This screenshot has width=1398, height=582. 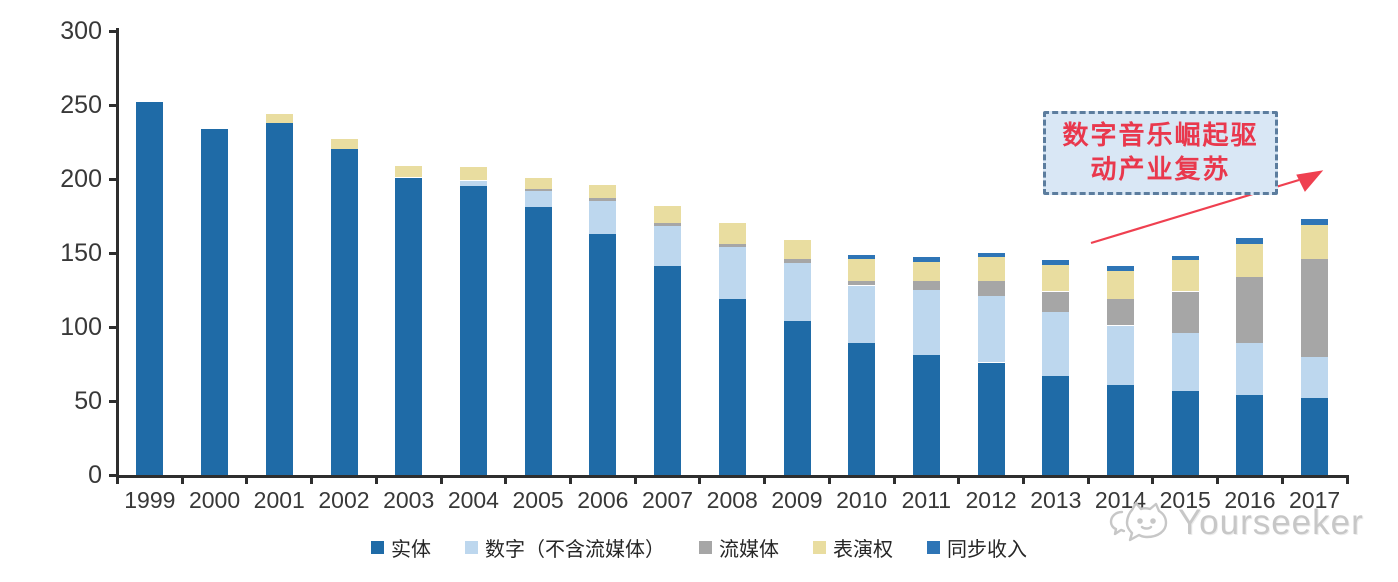 I want to click on bar-segment-表演权-2016, so click(x=1250, y=260).